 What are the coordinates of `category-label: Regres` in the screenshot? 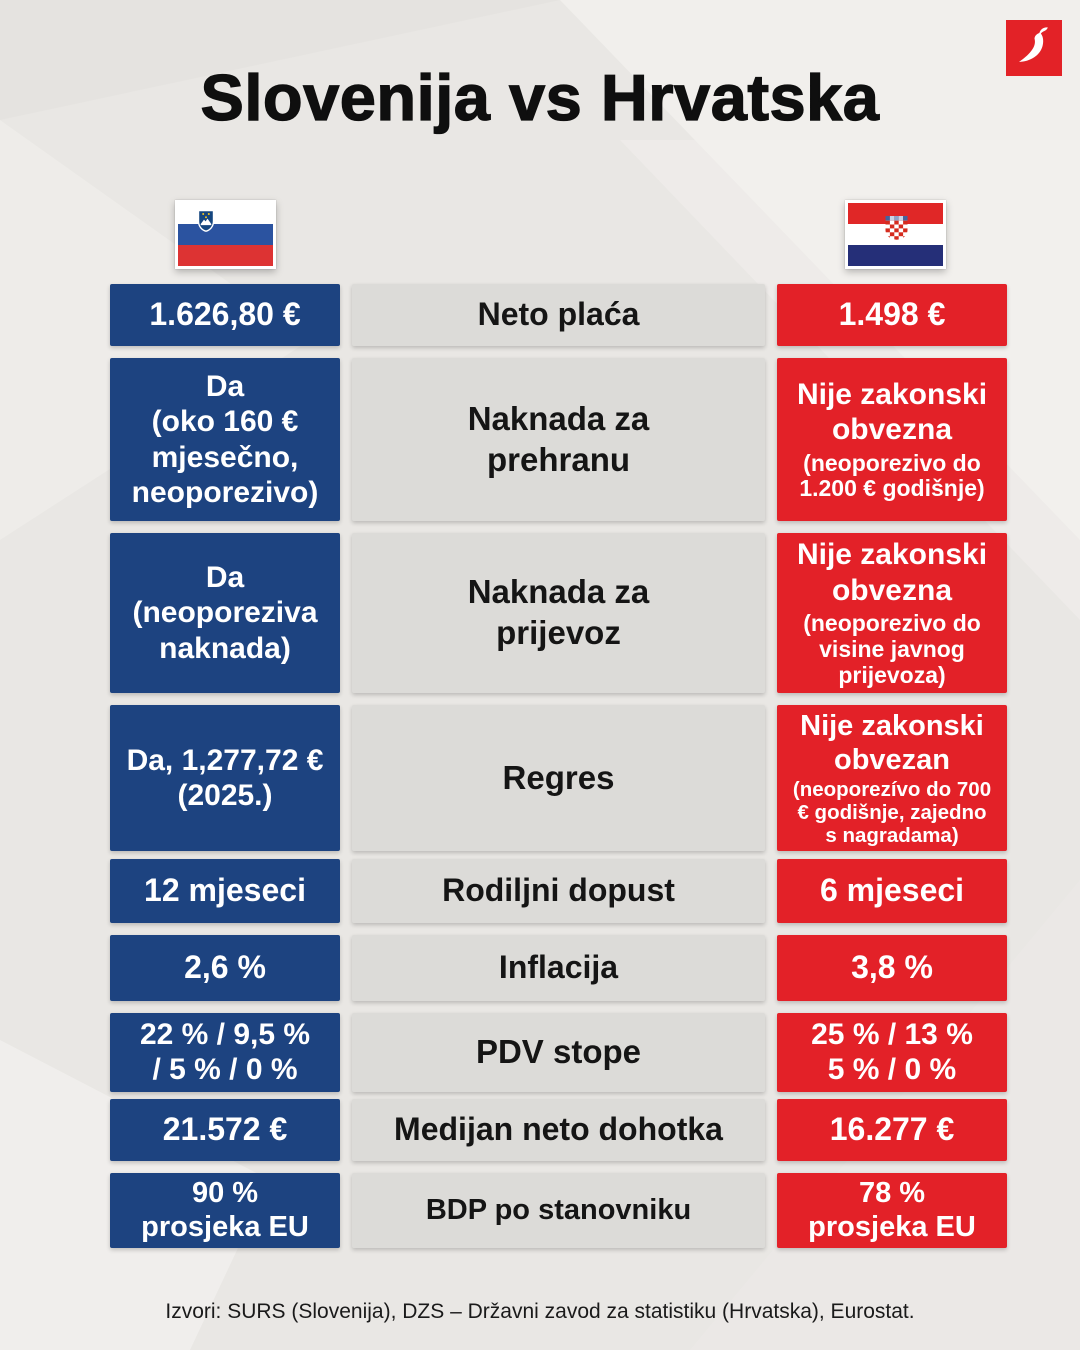 It's located at (558, 777).